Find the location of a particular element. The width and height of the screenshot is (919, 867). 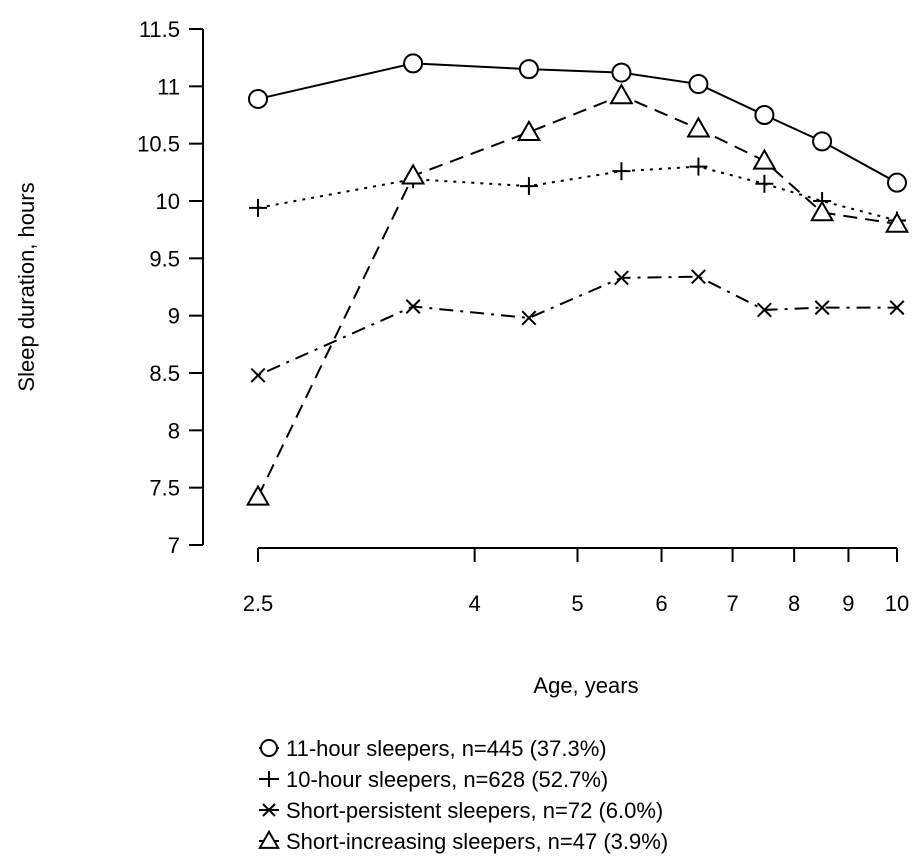

x-axis: 2.5 4 5 6 7 8 9 10 is located at coordinates (576, 581).